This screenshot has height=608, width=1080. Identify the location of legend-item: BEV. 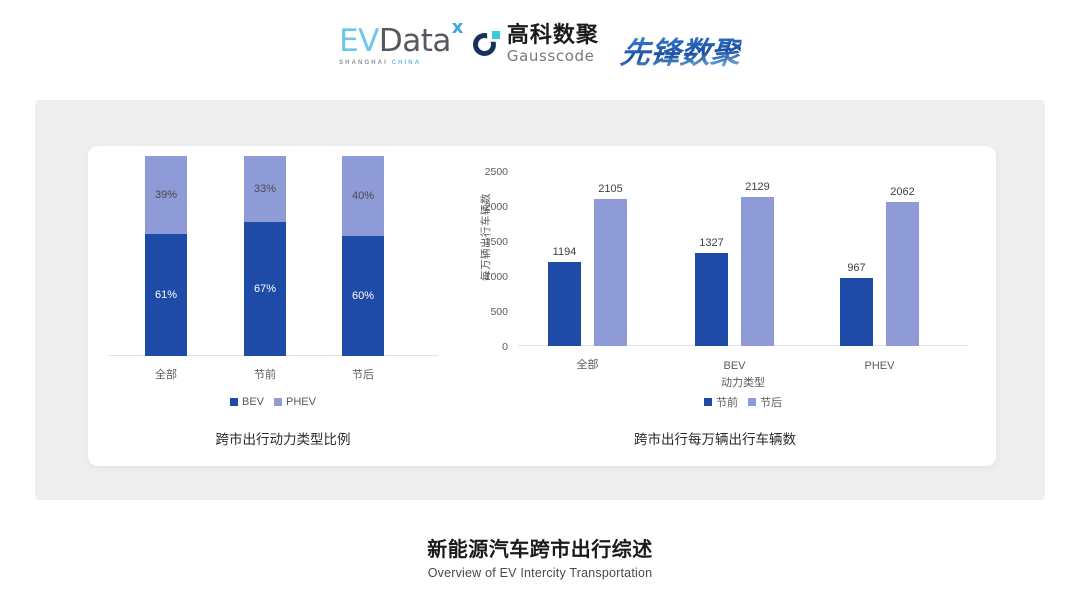
(247, 402).